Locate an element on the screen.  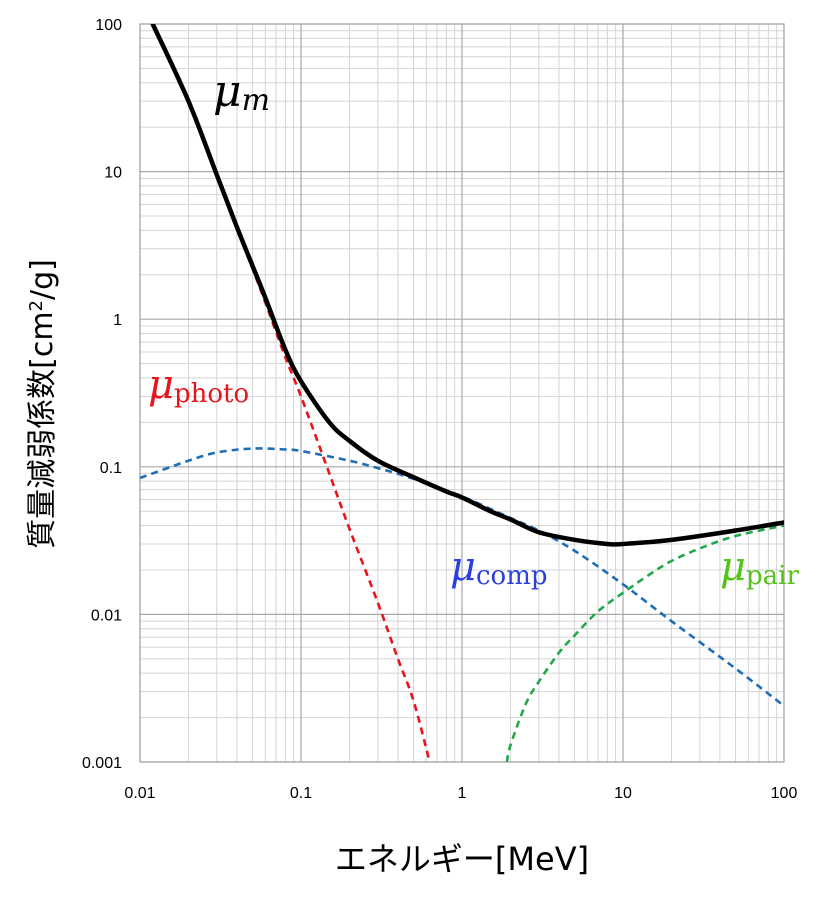
x-tick-label: 10 is located at coordinates (623, 793).